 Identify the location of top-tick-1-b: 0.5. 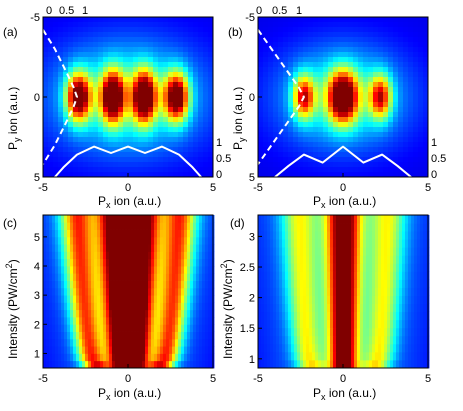
(279, 11).